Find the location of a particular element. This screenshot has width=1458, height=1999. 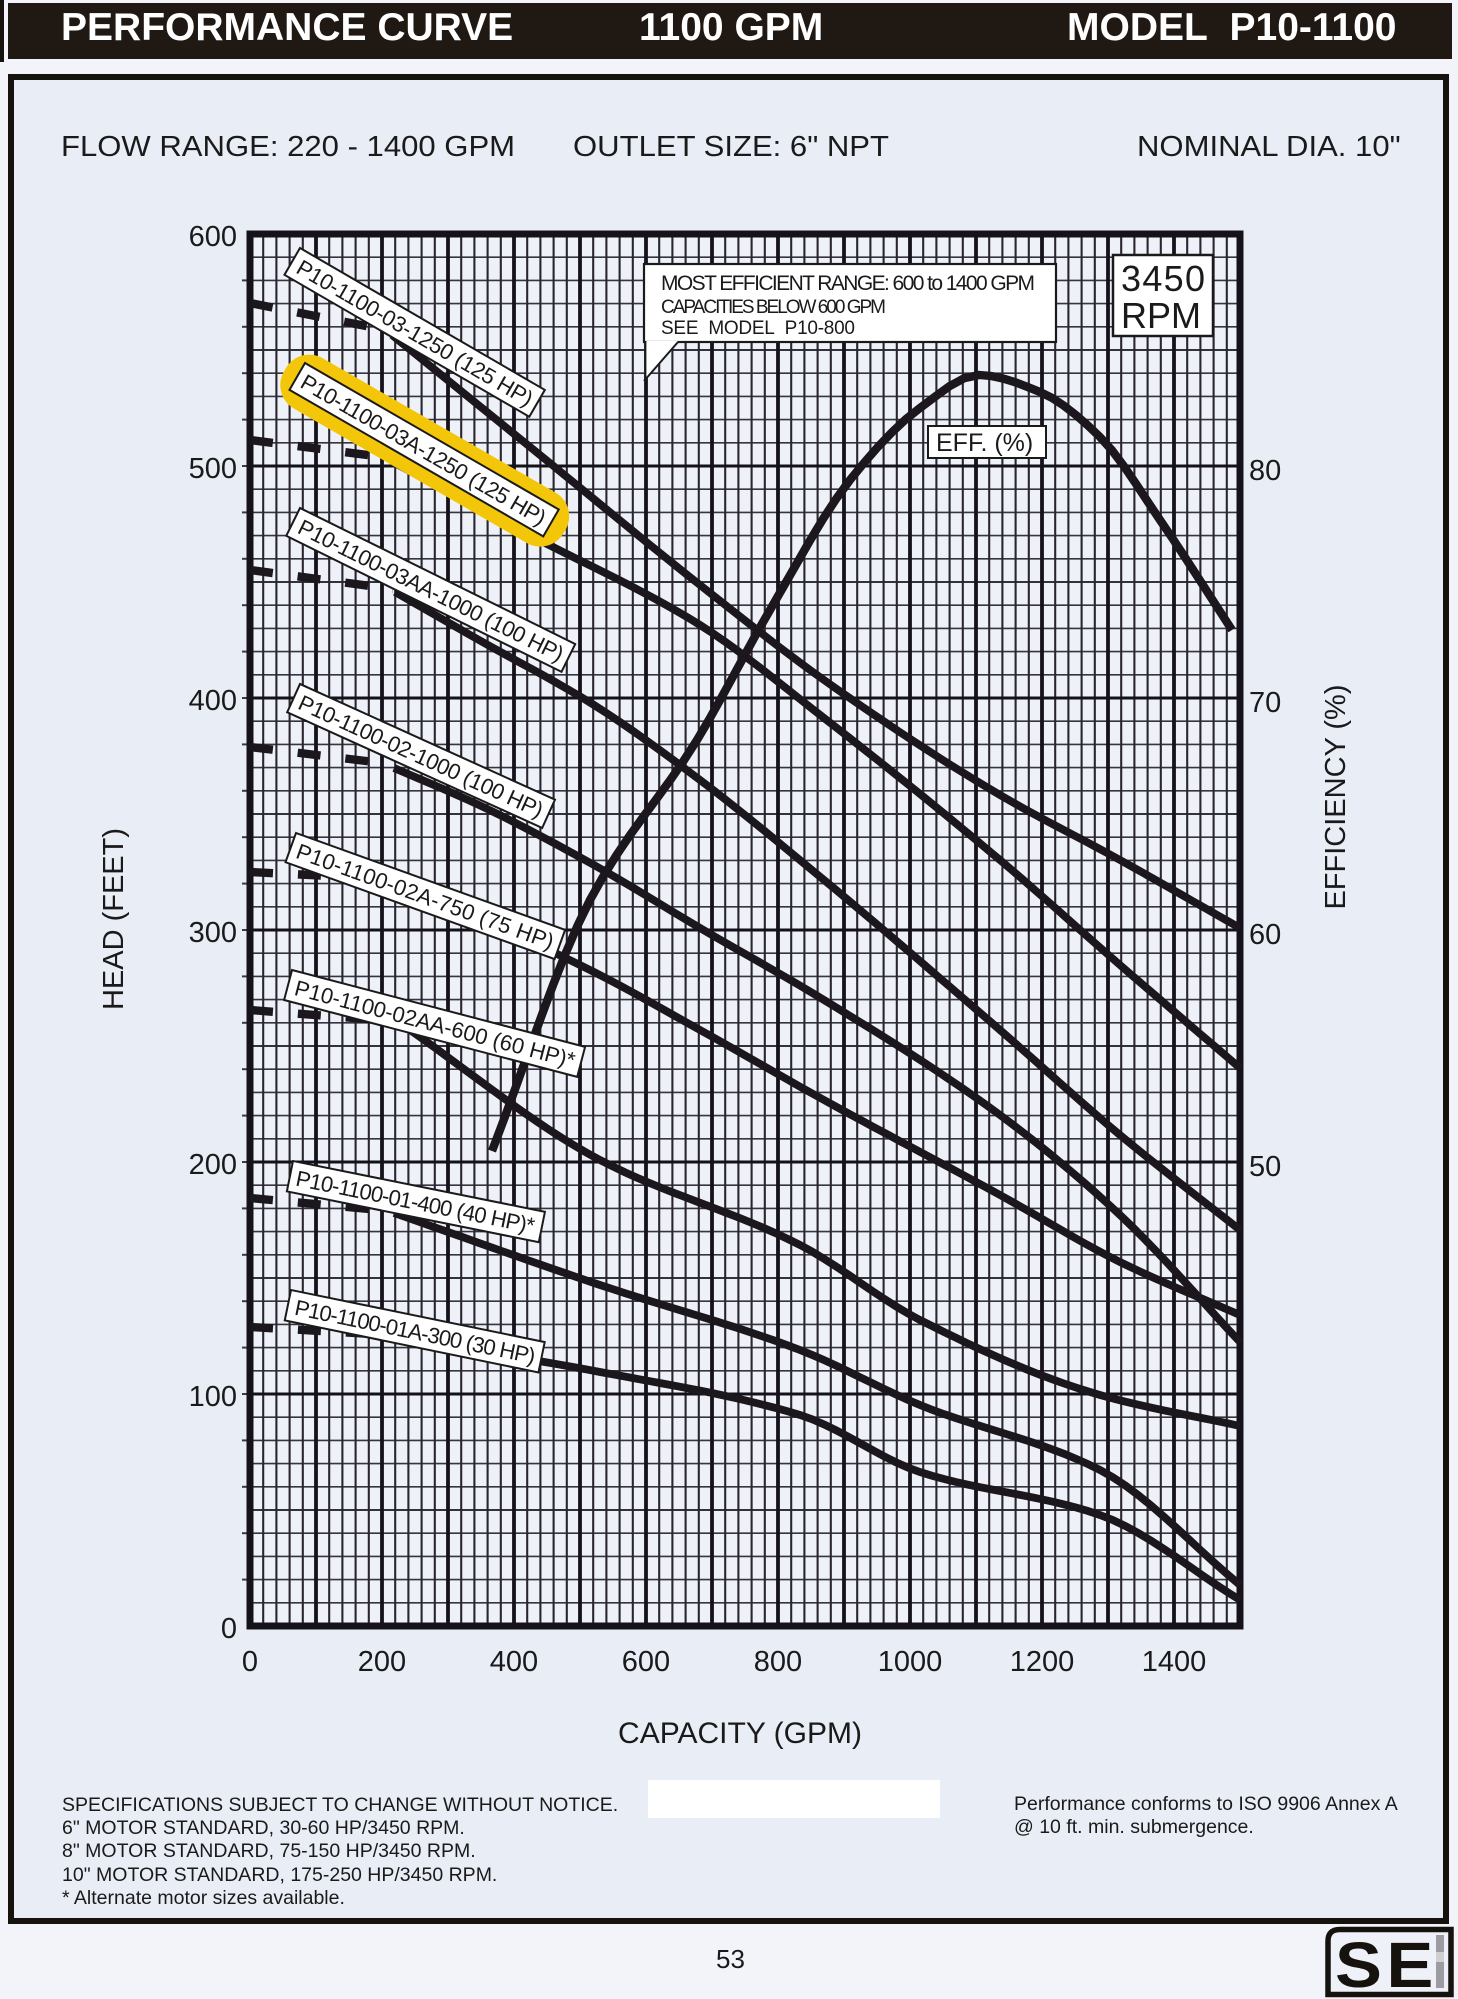

svg-text: 70 is located at coordinates (1265, 703).